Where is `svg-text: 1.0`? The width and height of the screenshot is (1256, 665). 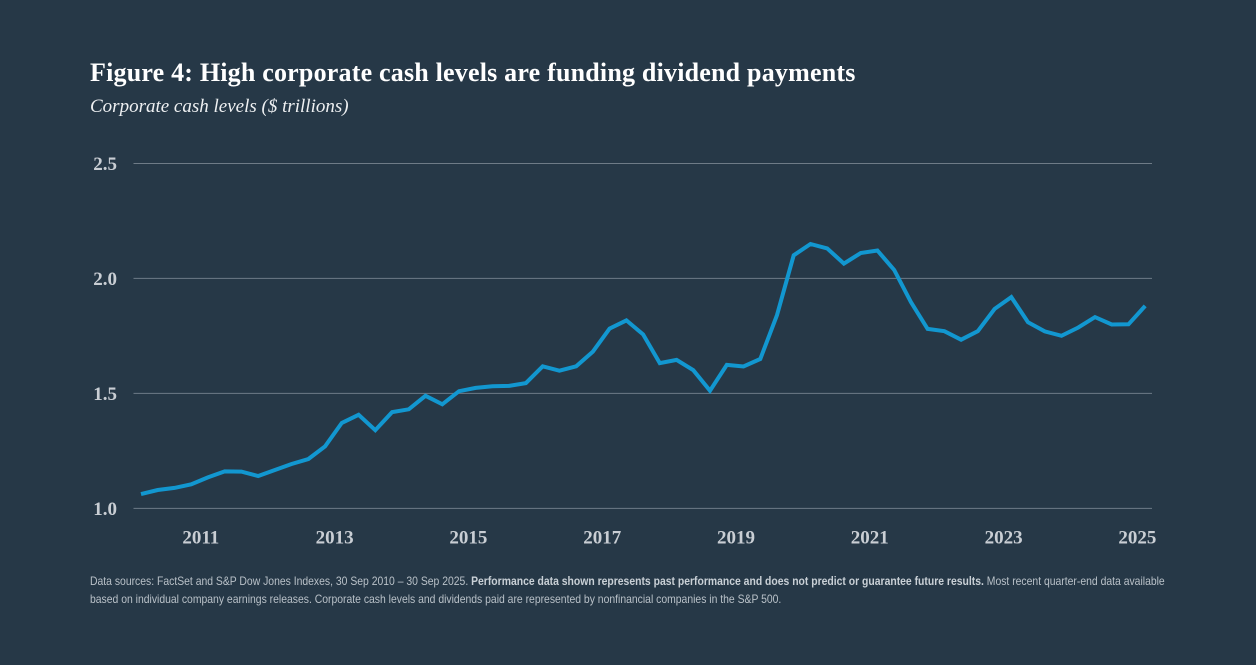
svg-text: 1.0 is located at coordinates (105, 509).